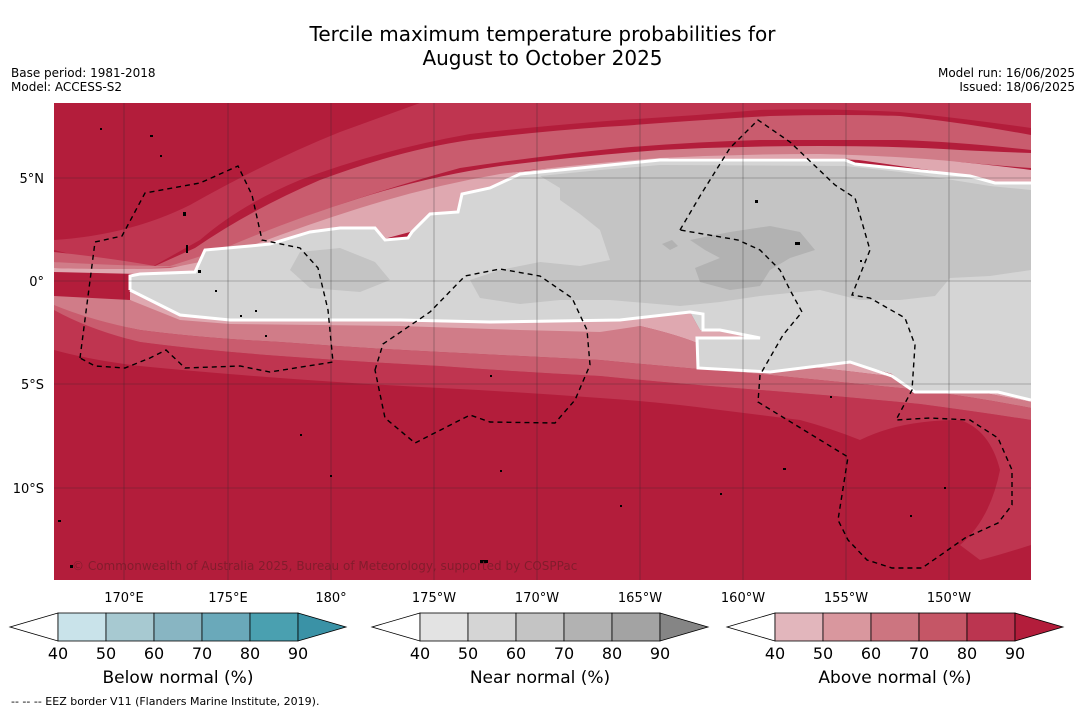 Image resolution: width=1085 pixels, height=713 pixels. I want to click on lon-label-180: 180°, so click(330, 598).